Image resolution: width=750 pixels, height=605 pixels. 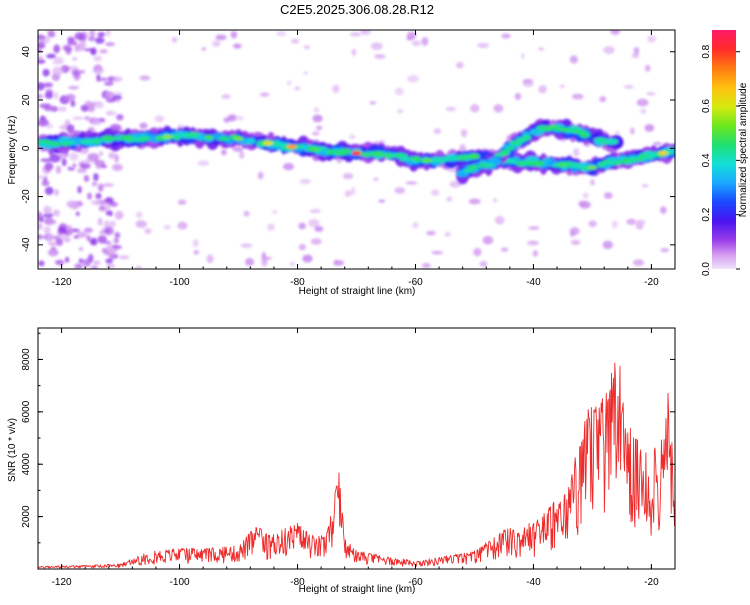 What do you see at coordinates (533, 582) in the screenshot?
I see `snr-x-tick-label: -40` at bounding box center [533, 582].